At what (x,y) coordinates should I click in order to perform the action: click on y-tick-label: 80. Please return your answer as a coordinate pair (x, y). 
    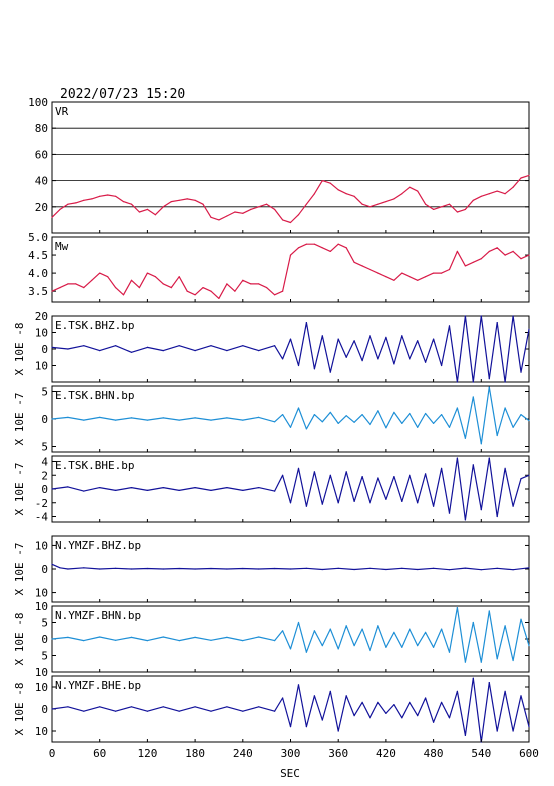
    Looking at the image, I should click on (41, 128).